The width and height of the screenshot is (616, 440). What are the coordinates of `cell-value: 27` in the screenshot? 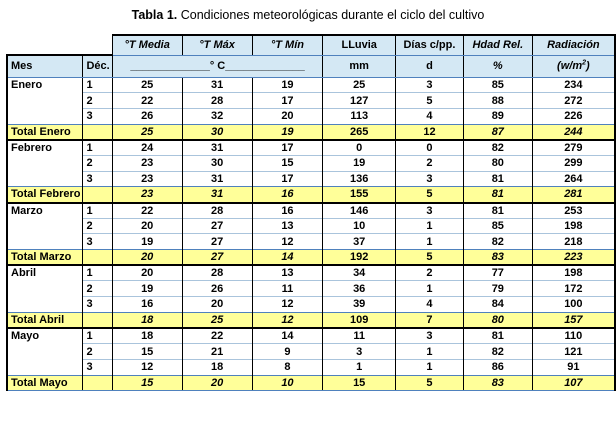 It's located at (217, 241).